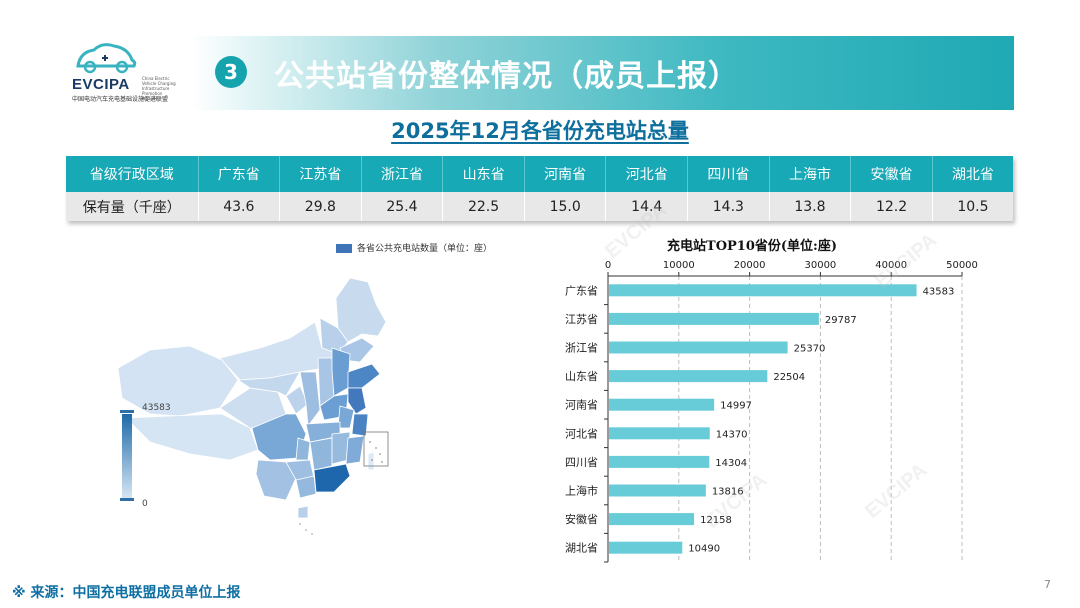 The height and width of the screenshot is (608, 1080). Describe the element at coordinates (402, 206) in the screenshot. I see `table-cell: 25.4` at that location.